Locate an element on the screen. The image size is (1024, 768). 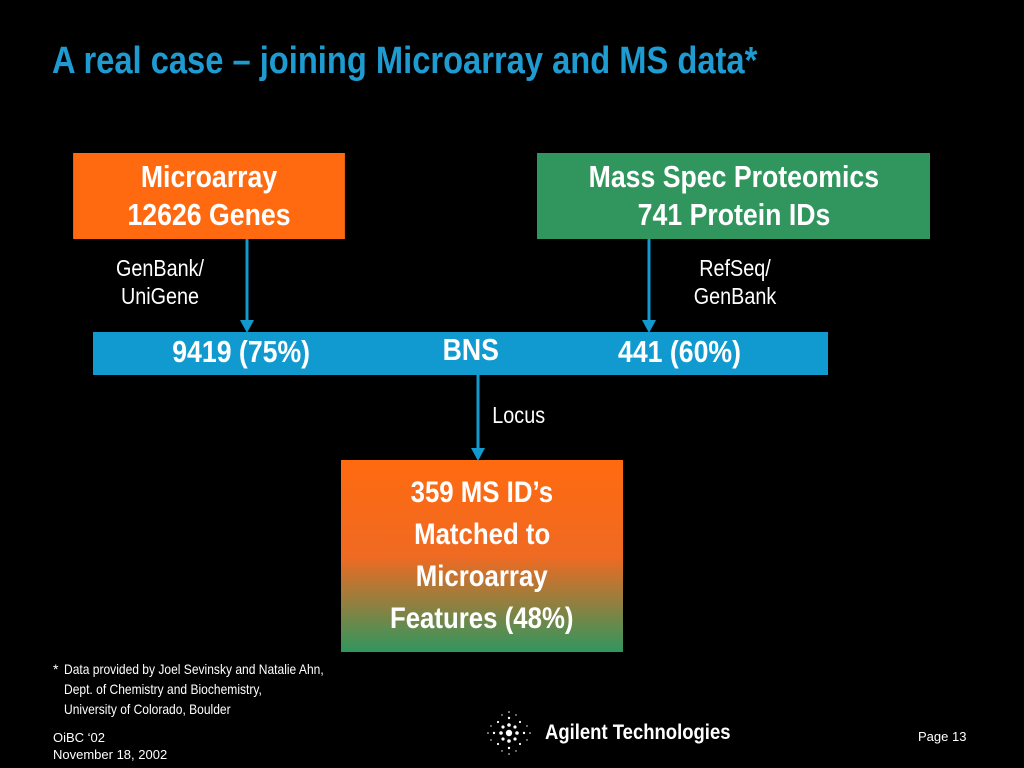
mass-spec-box: Mass Spec Proteomics 741 Protein IDs is located at coordinates (733, 196).